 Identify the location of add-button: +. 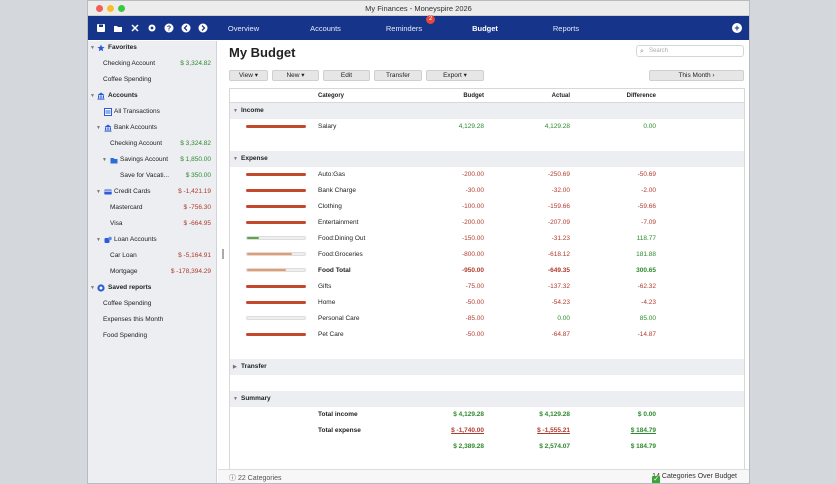
(737, 28).